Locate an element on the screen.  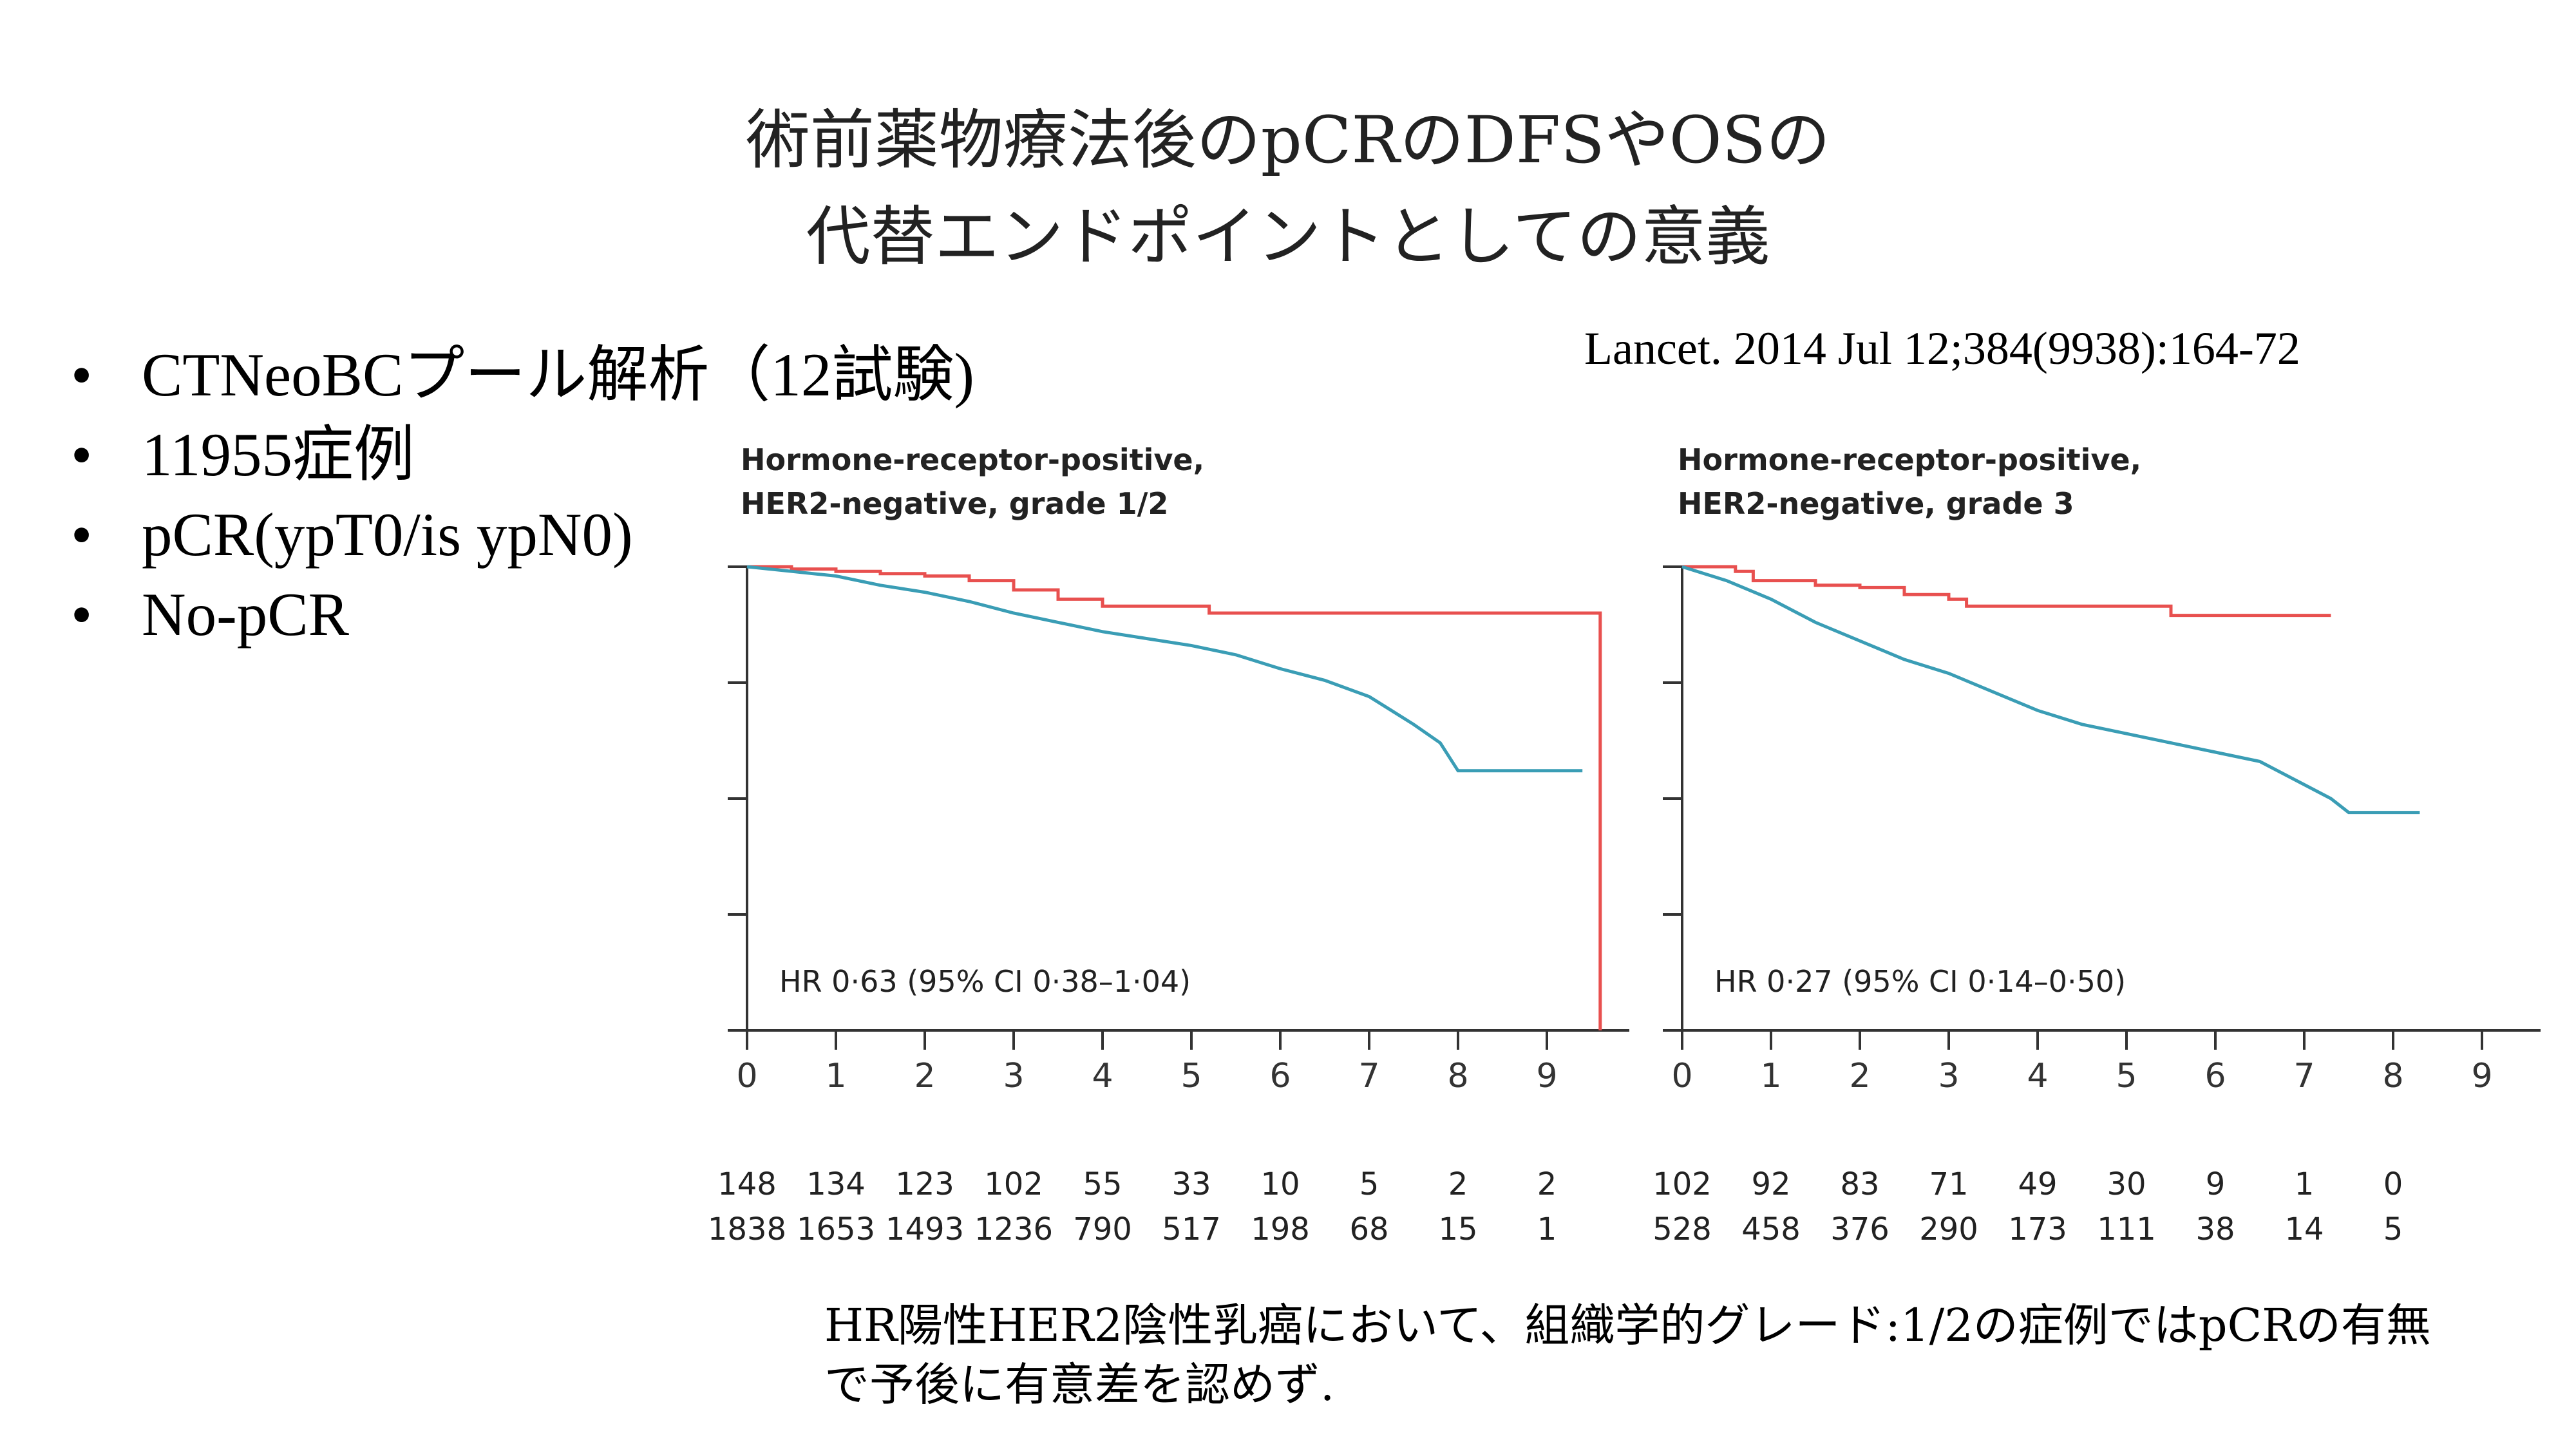
risk-table-cell: 15 is located at coordinates (1457, 1229).